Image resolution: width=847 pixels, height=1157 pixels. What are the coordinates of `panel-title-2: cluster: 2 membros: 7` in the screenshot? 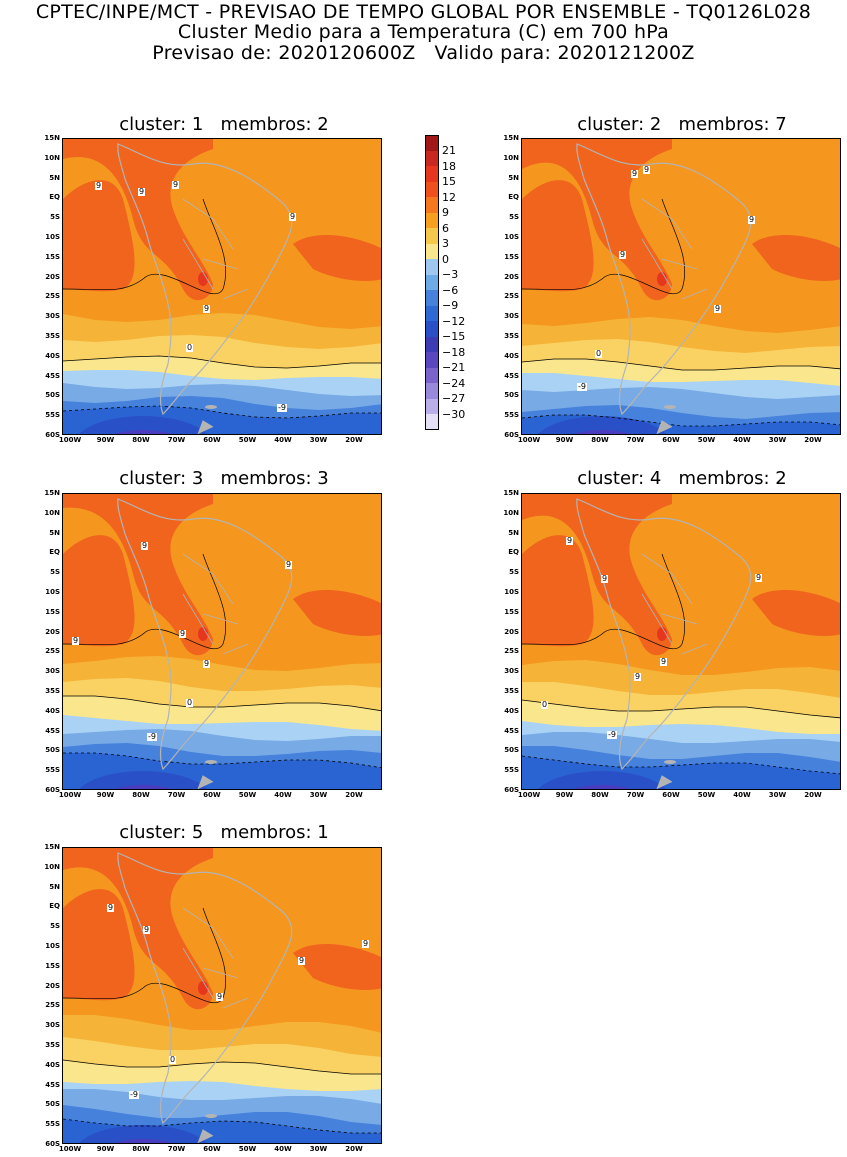 It's located at (682, 124).